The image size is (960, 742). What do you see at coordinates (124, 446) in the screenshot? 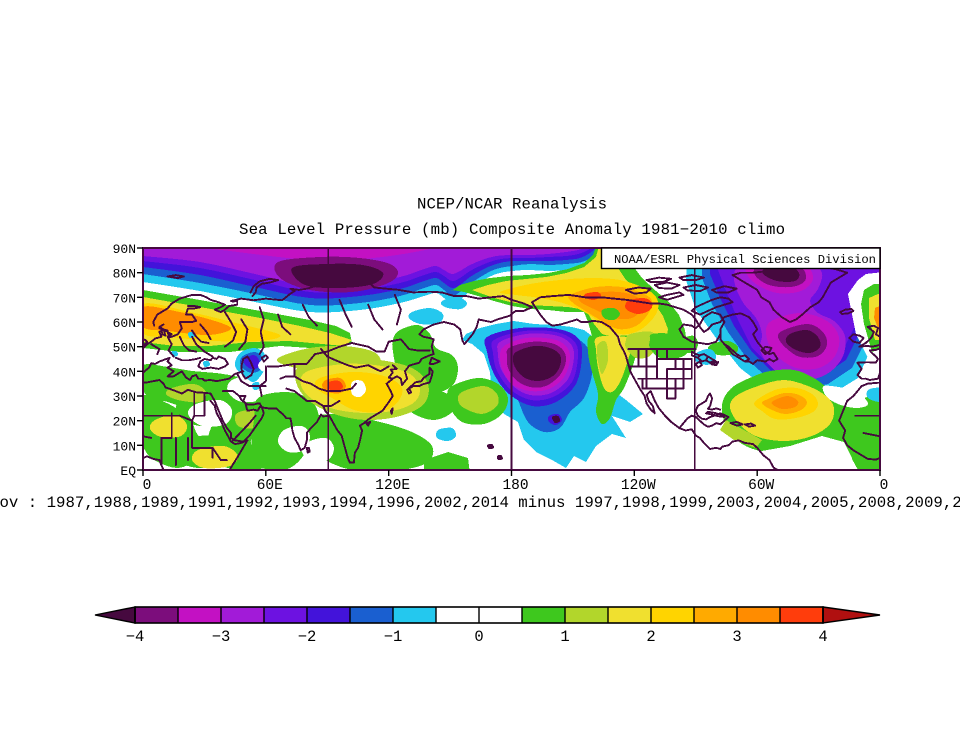
I see `svg-text: 10N` at bounding box center [124, 446].